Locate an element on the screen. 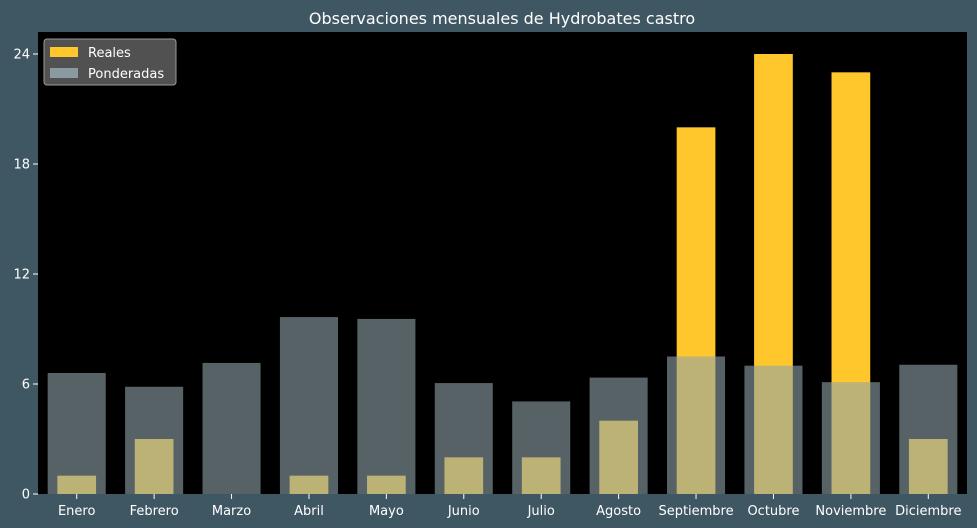 The height and width of the screenshot is (528, 977). x-tick-label: Enero is located at coordinates (77, 511).